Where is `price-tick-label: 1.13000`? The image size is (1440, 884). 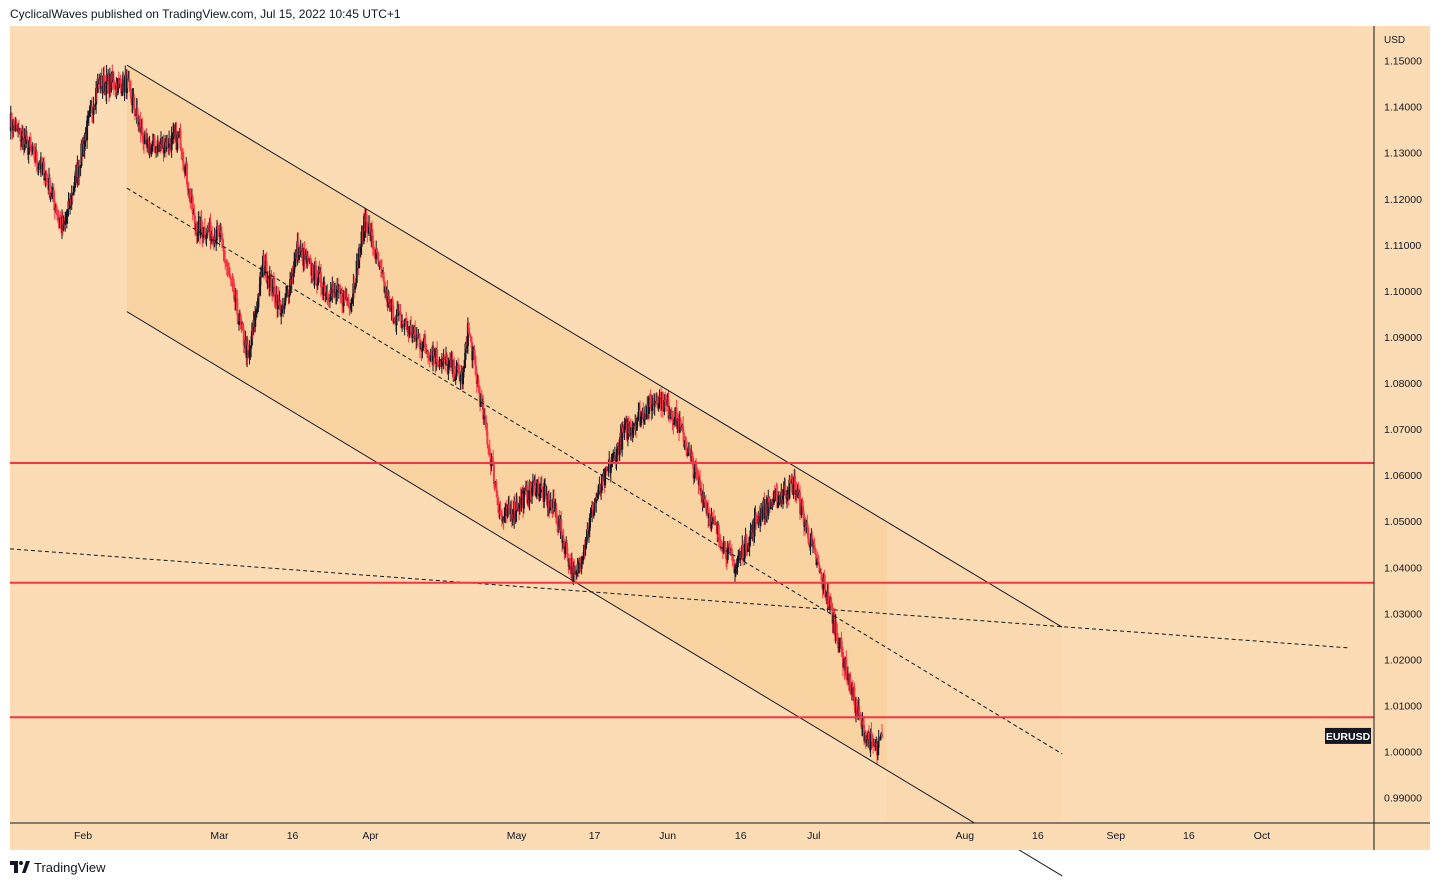 price-tick-label: 1.13000 is located at coordinates (1403, 154).